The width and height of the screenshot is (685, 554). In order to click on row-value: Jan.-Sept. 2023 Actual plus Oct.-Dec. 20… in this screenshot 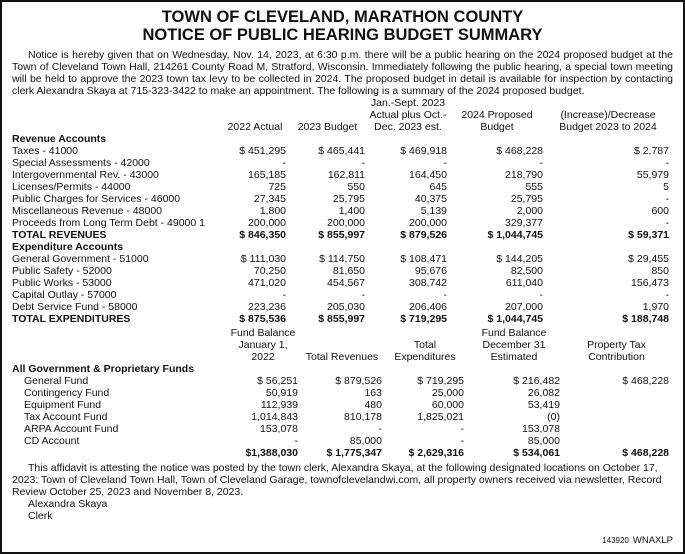, I will do `click(408, 115)`.